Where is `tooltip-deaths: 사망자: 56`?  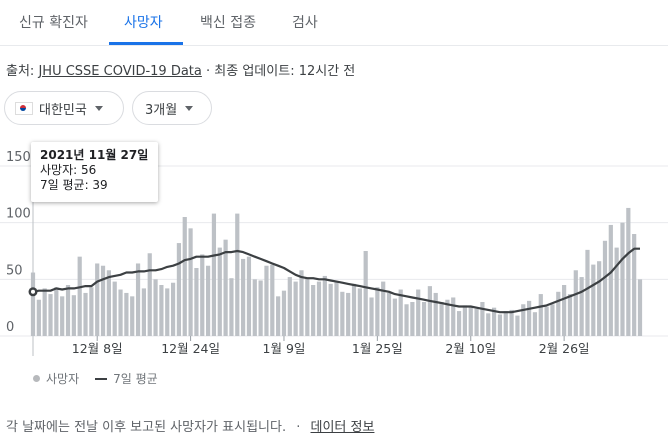 tooltip-deaths: 사망자: 56 is located at coordinates (68, 170).